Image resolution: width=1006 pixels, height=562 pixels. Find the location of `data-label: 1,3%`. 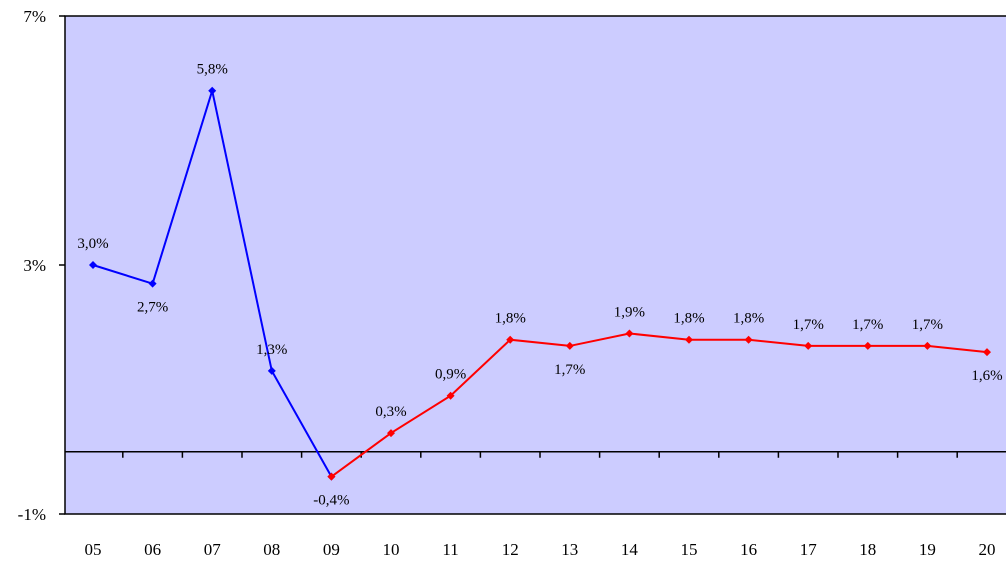

data-label: 1,3% is located at coordinates (271, 350).